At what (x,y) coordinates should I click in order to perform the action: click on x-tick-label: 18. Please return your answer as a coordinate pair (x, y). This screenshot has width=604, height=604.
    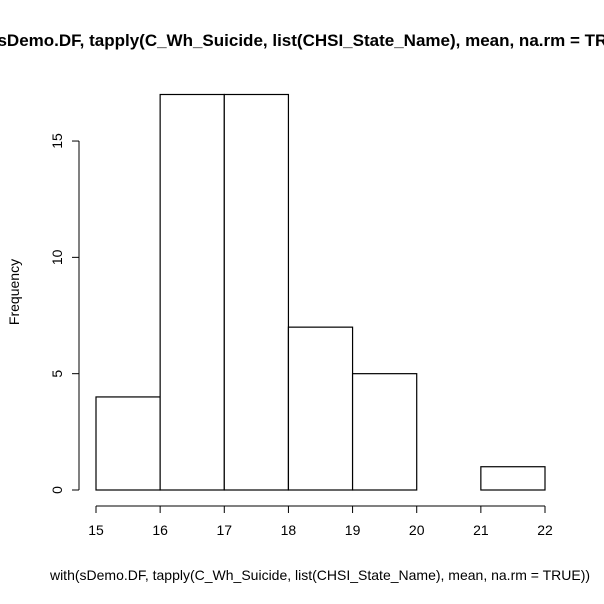
    Looking at the image, I should click on (289, 530).